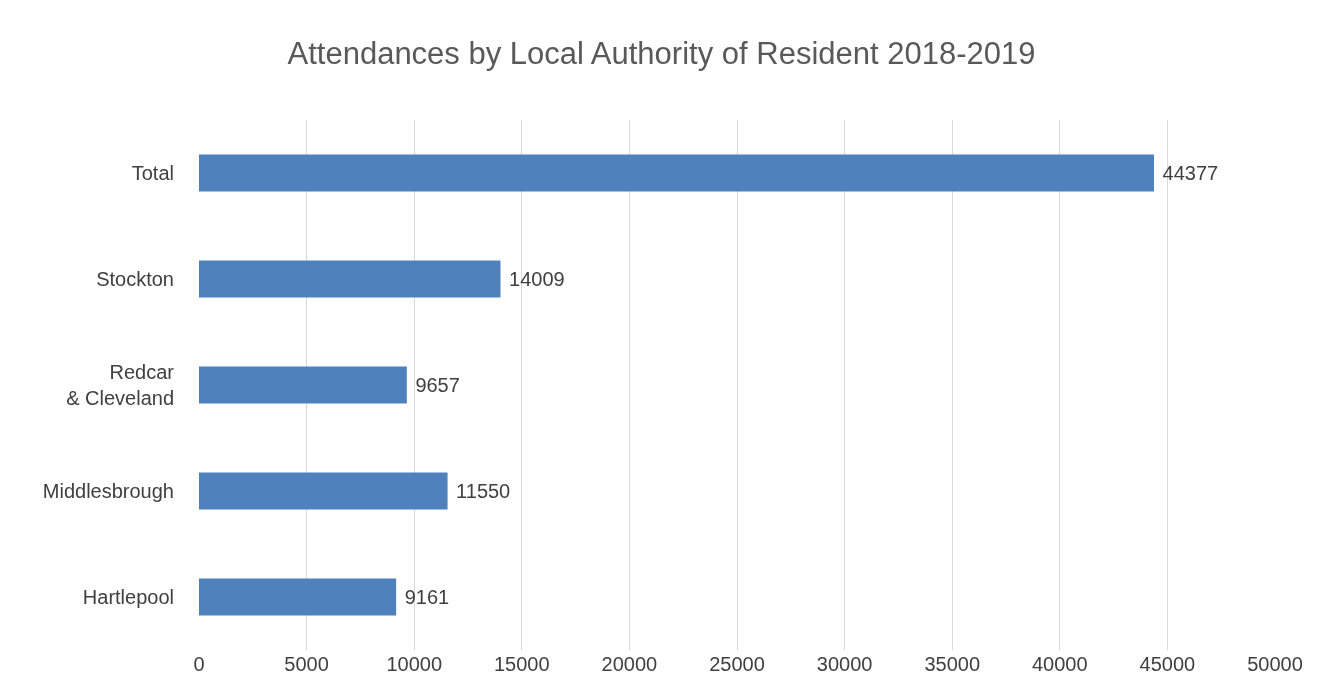 The height and width of the screenshot is (699, 1323). What do you see at coordinates (128, 597) in the screenshot?
I see `y-tick-label: Hartlepool` at bounding box center [128, 597].